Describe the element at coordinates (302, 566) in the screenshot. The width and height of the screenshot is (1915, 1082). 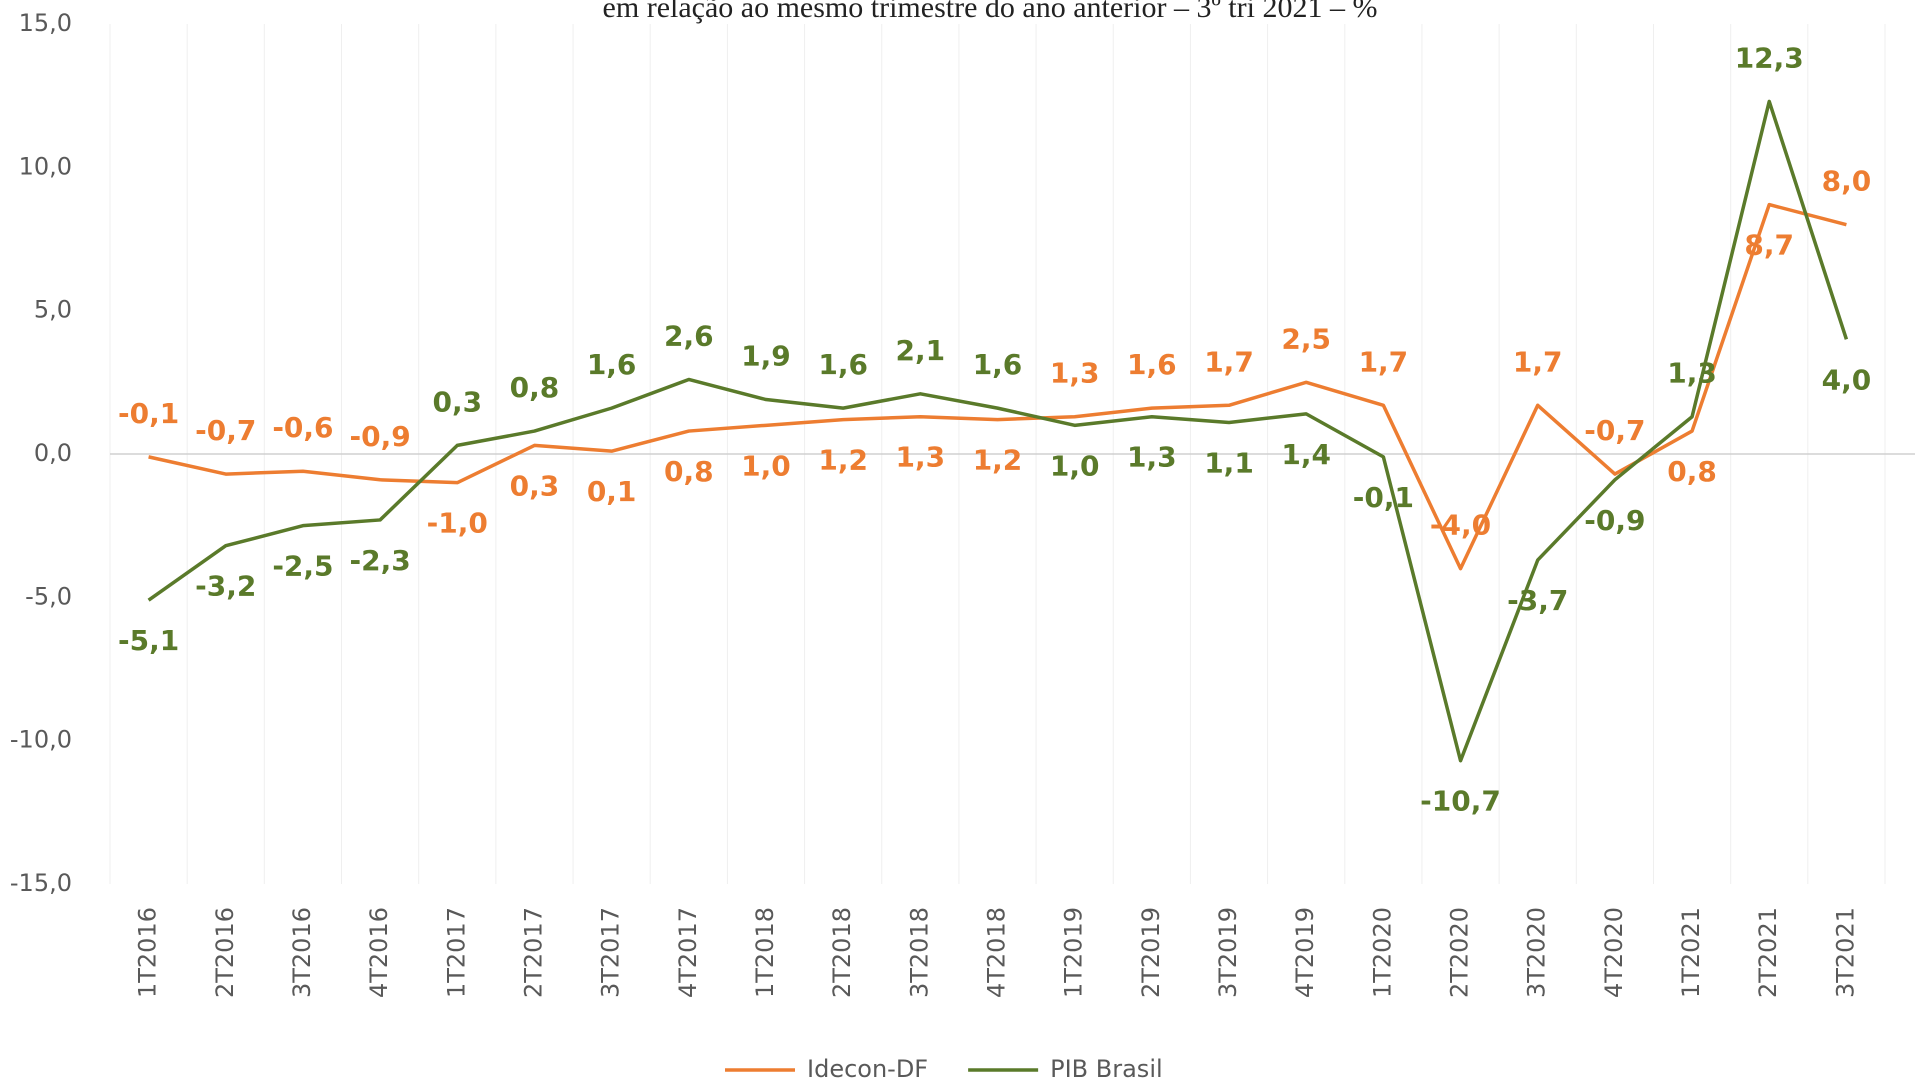
I see `data-label: -2,5` at that location.